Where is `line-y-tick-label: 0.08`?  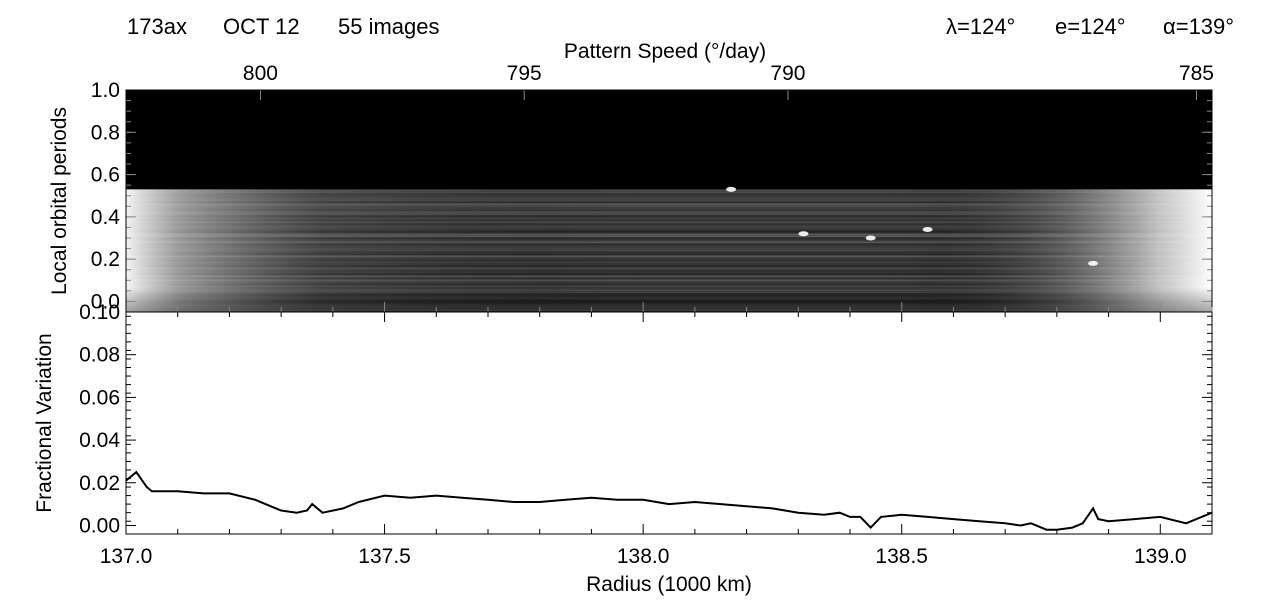
line-y-tick-label: 0.08 is located at coordinates (99, 355).